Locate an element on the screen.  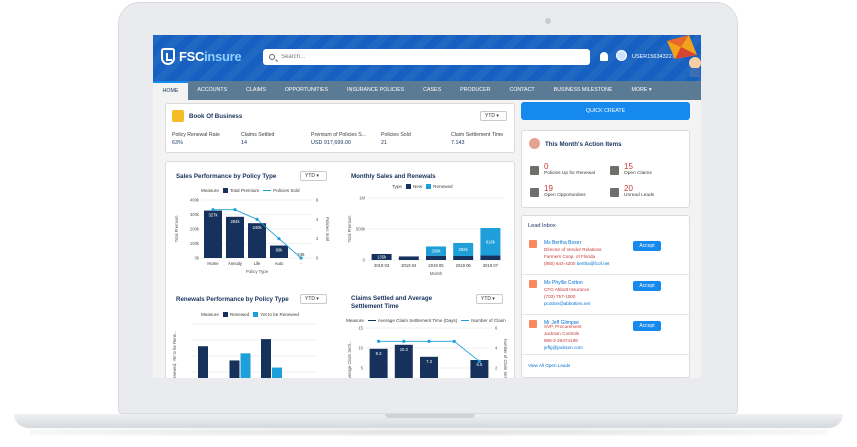
stat-label: Policies Sold is located at coordinates (396, 135).